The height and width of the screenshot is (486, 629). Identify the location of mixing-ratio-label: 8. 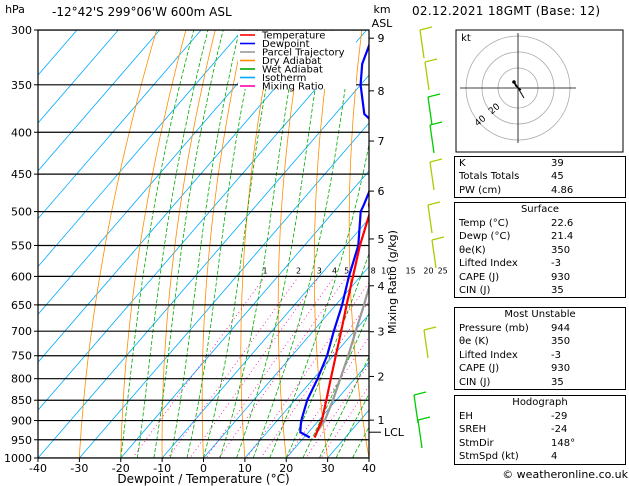
(373, 270).